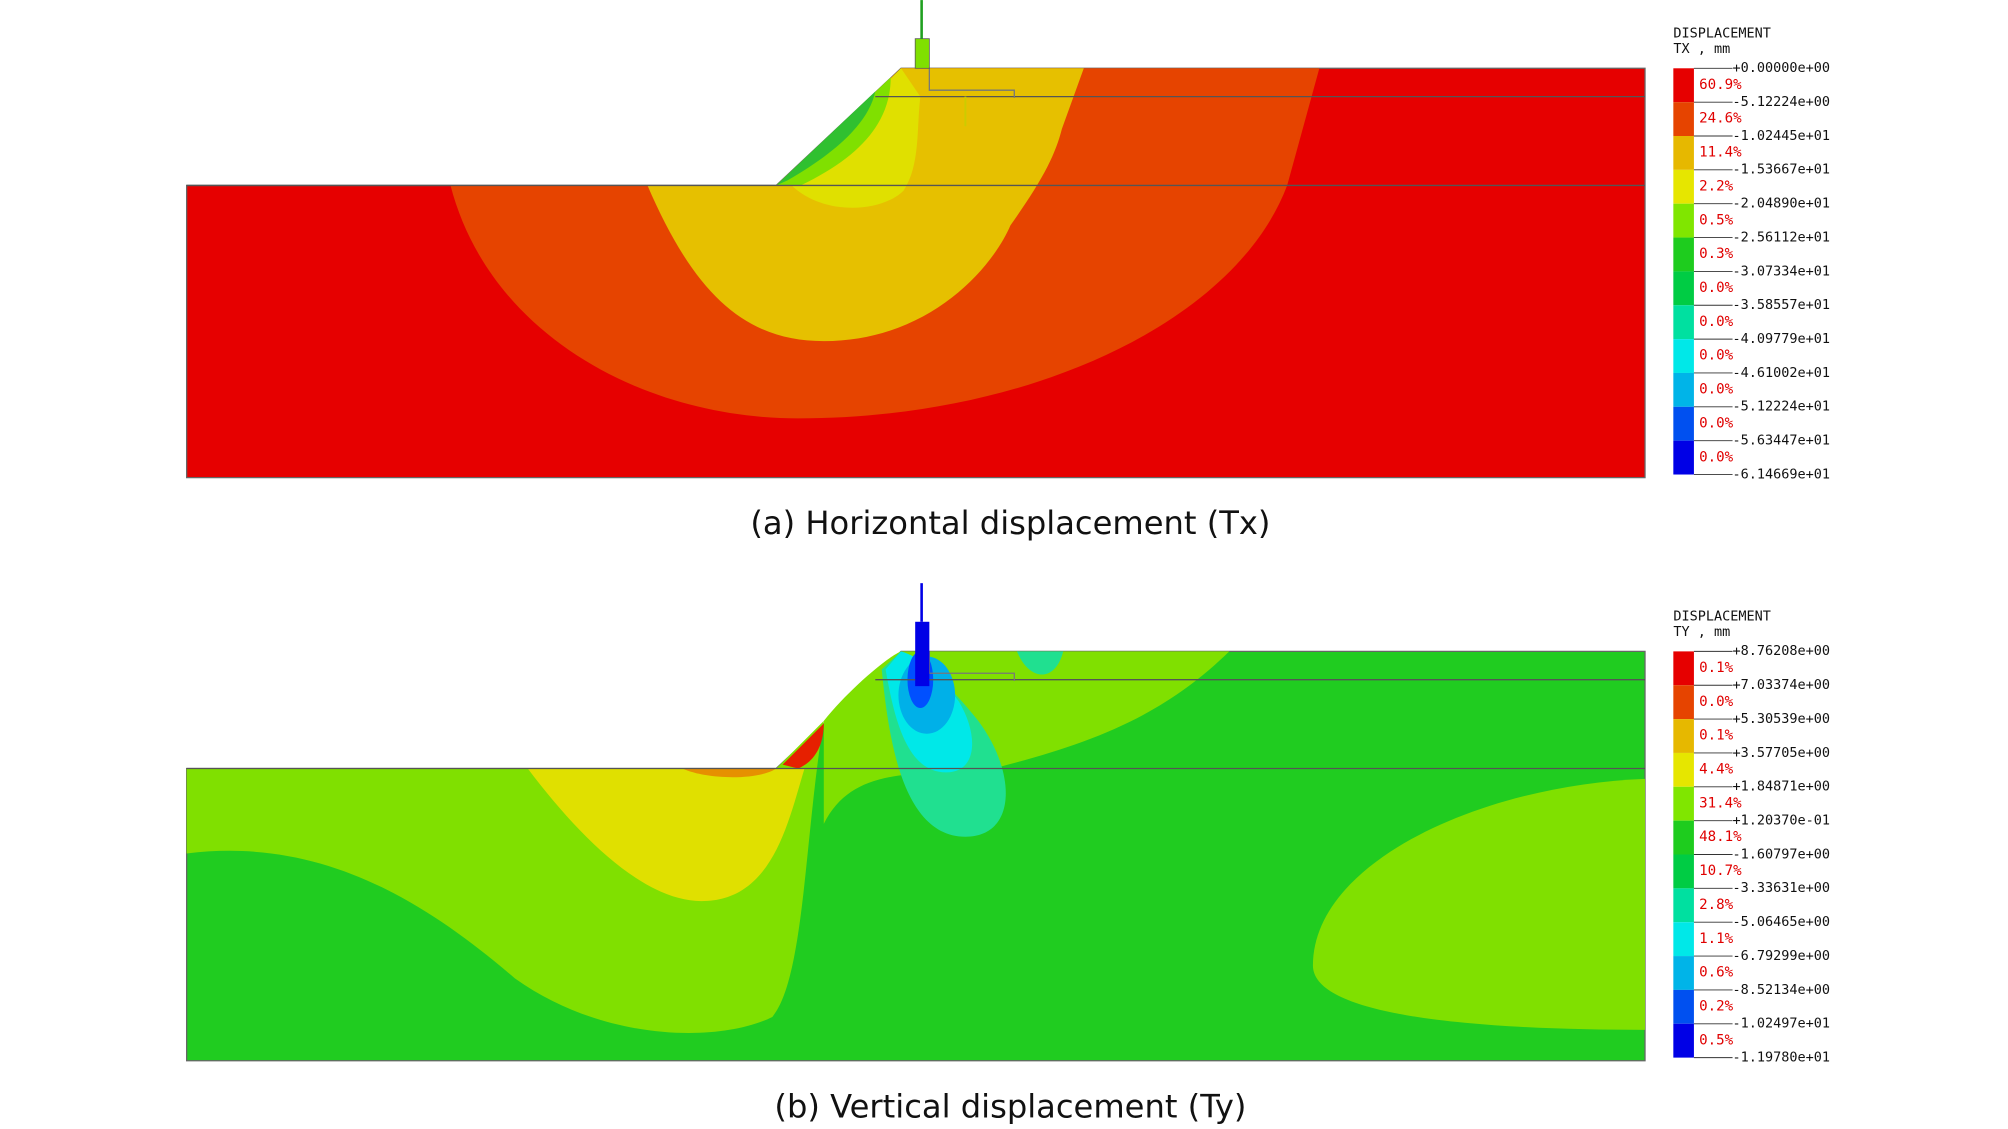 The image size is (2008, 1129). What do you see at coordinates (1782, 305) in the screenshot?
I see `legend-label: -3.58557e+01` at bounding box center [1782, 305].